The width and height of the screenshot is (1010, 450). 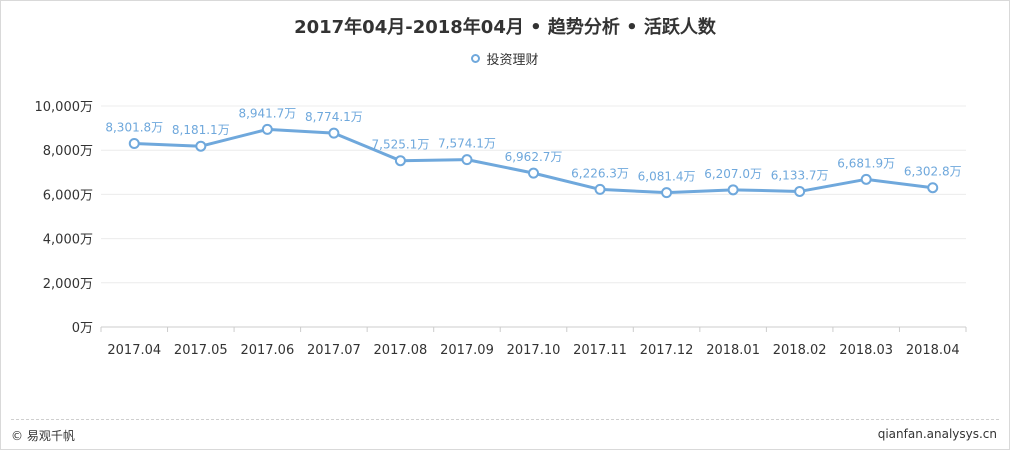 I want to click on x-tick-label: 2017.05, so click(x=201, y=350).